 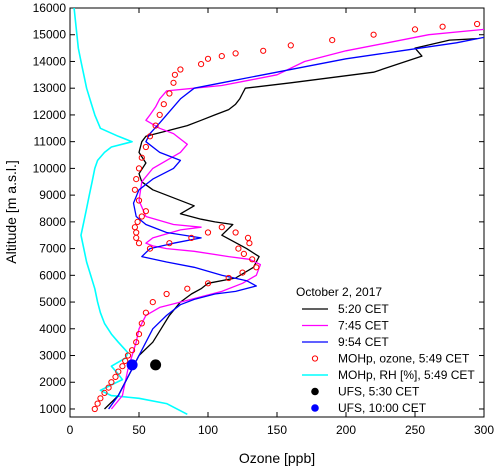 I want to click on y-tick-label: 9000, so click(x=52, y=195).